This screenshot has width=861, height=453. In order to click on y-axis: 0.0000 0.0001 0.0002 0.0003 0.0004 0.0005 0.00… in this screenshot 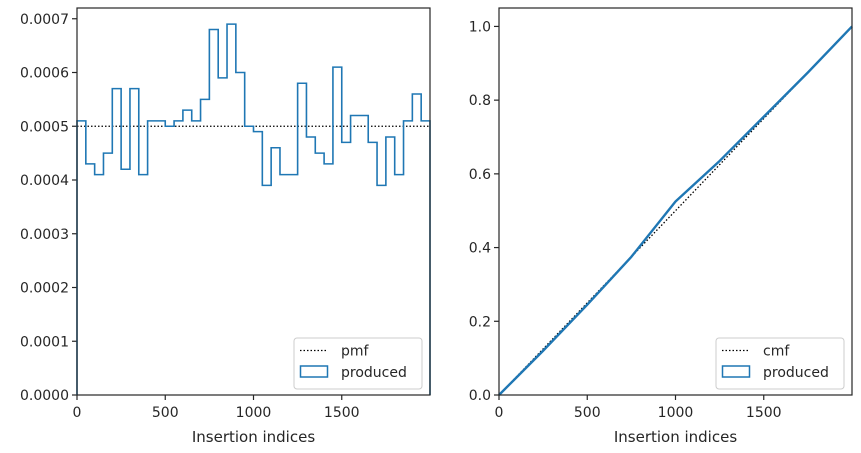, I will do `click(48, 208)`.